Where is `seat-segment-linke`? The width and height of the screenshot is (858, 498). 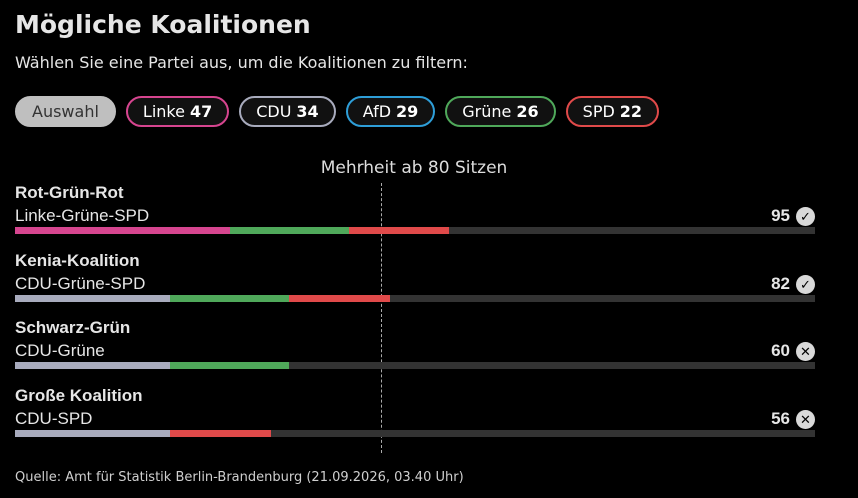
seat-segment-linke is located at coordinates (122, 230).